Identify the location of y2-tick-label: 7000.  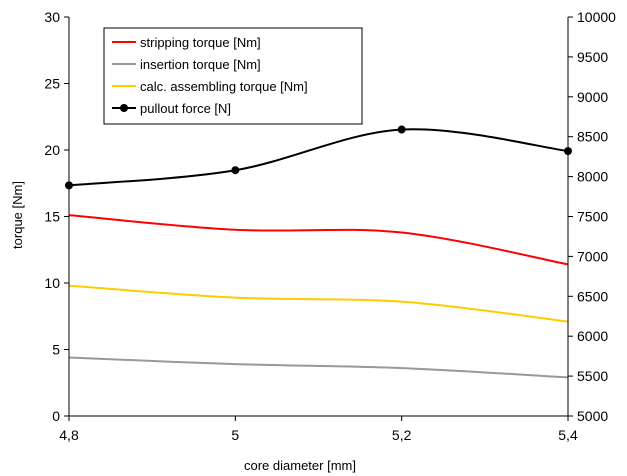
(592, 256).